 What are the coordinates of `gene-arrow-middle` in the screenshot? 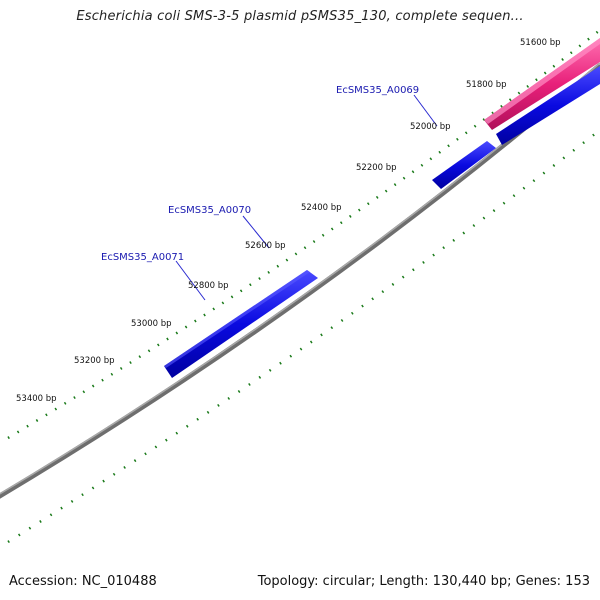 It's located at (464, 165).